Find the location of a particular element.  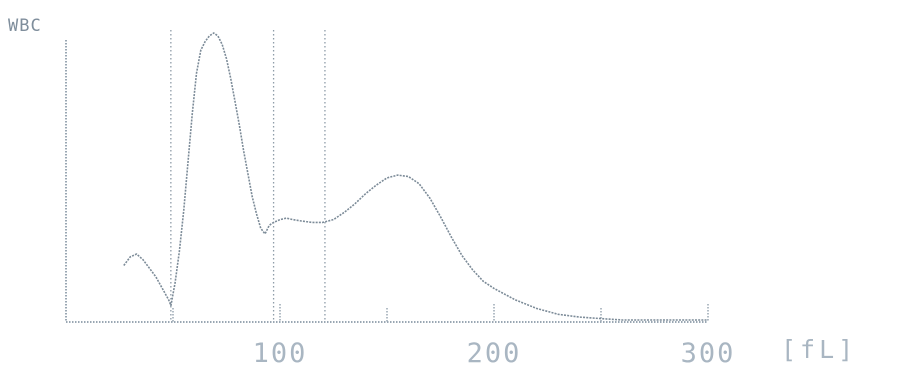

x-tick-label-200: 200 is located at coordinates (494, 353).